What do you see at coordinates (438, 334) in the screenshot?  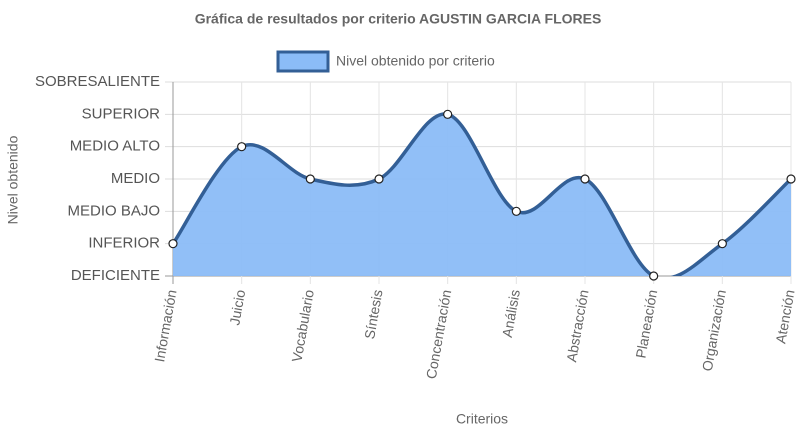 I see `x-tick-label: Concentración` at bounding box center [438, 334].